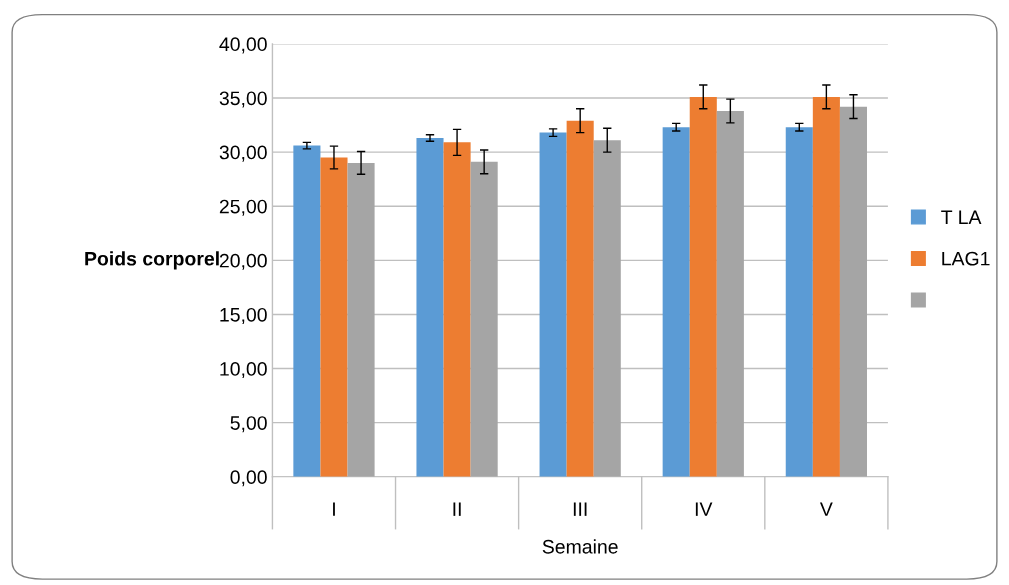  What do you see at coordinates (243, 207) in the screenshot?
I see `y-tick-label: 25,00` at bounding box center [243, 207].